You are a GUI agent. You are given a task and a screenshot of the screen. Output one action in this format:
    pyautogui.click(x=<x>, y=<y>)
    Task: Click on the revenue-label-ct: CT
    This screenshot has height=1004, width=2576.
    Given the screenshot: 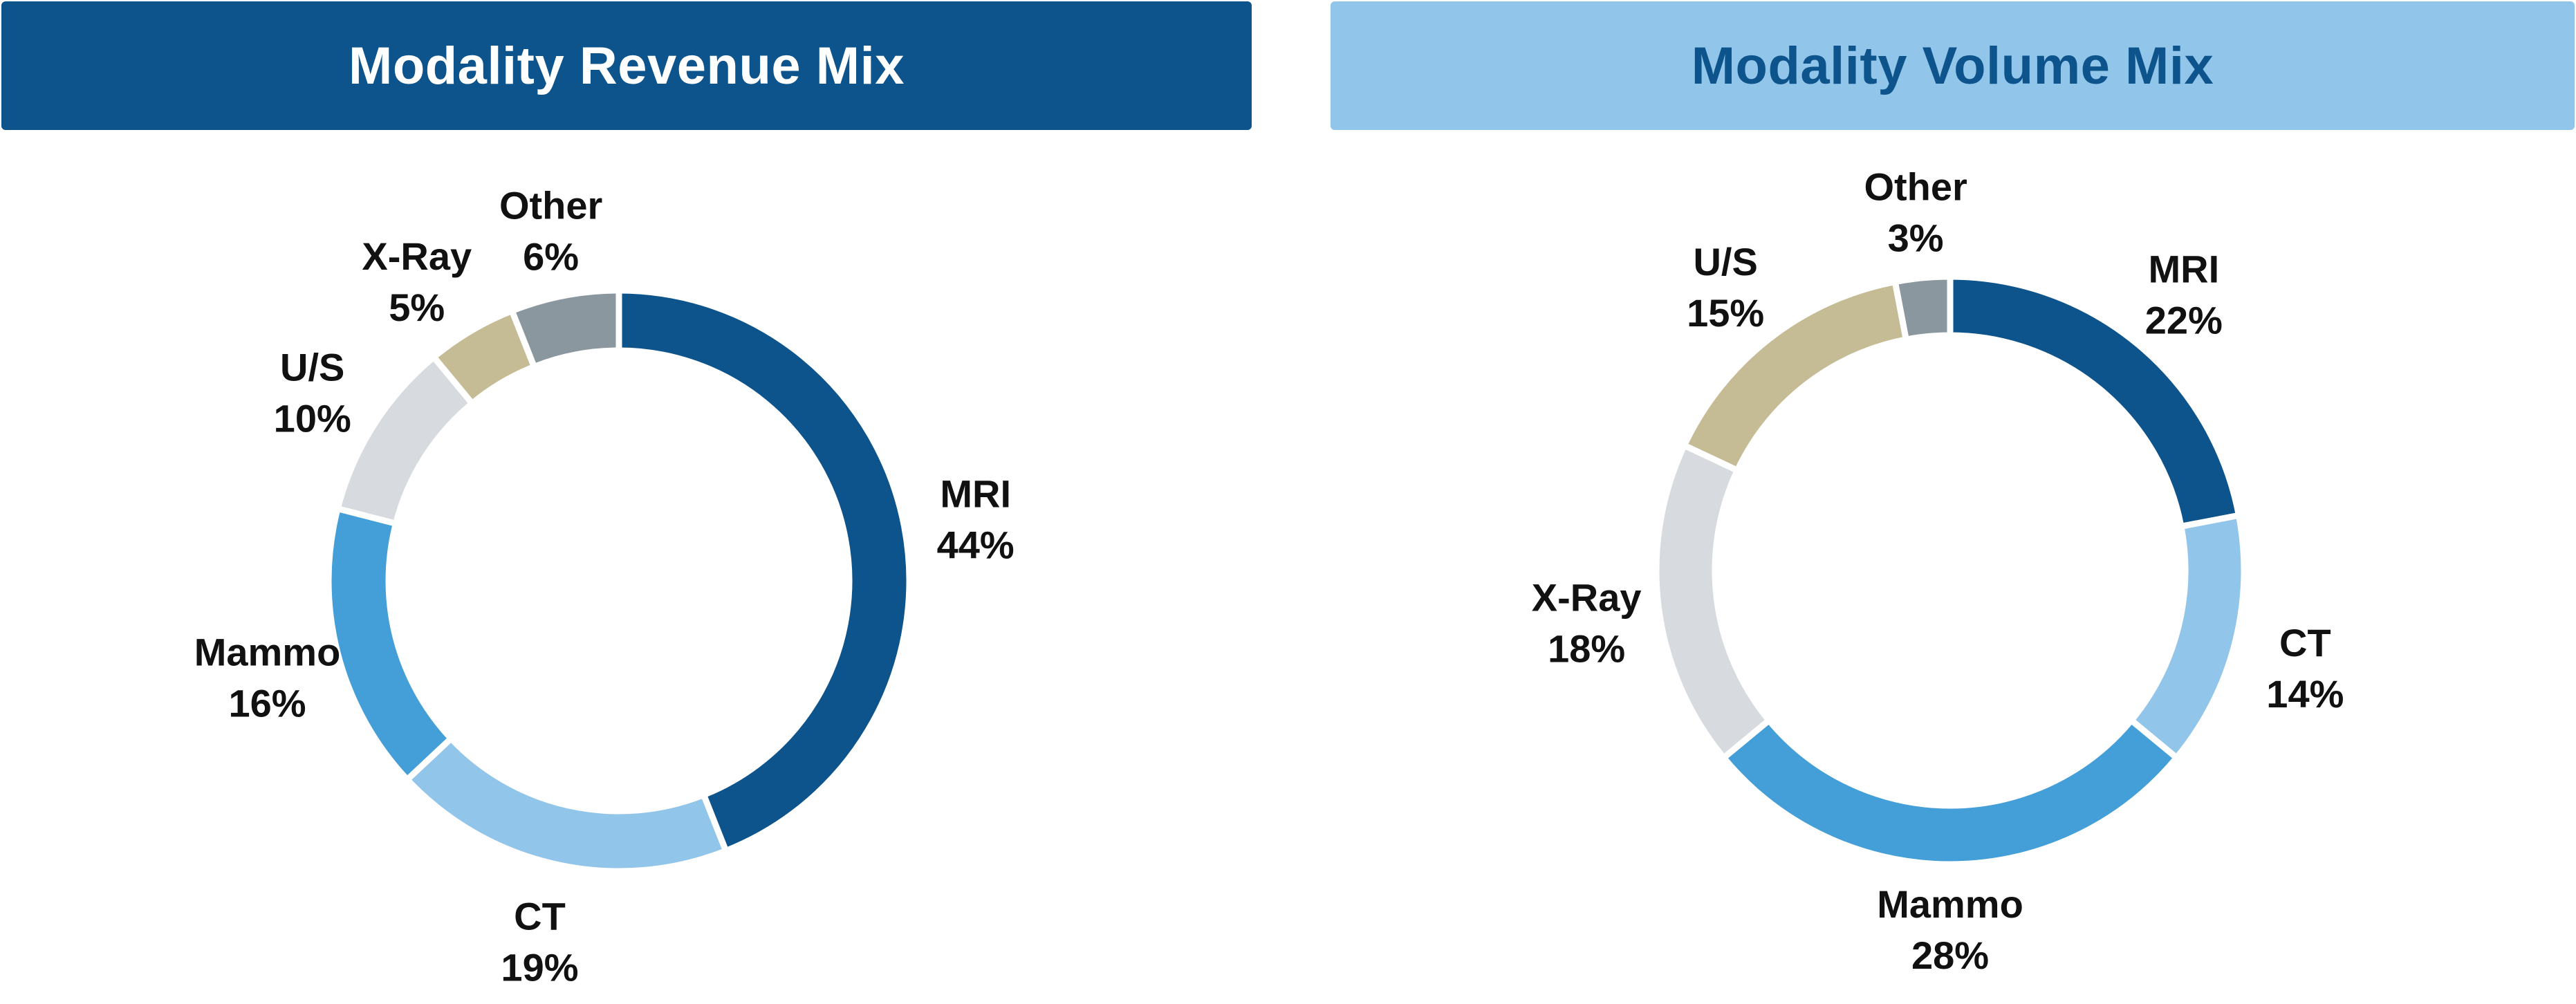 What is the action you would take?
    pyautogui.click(x=540, y=916)
    